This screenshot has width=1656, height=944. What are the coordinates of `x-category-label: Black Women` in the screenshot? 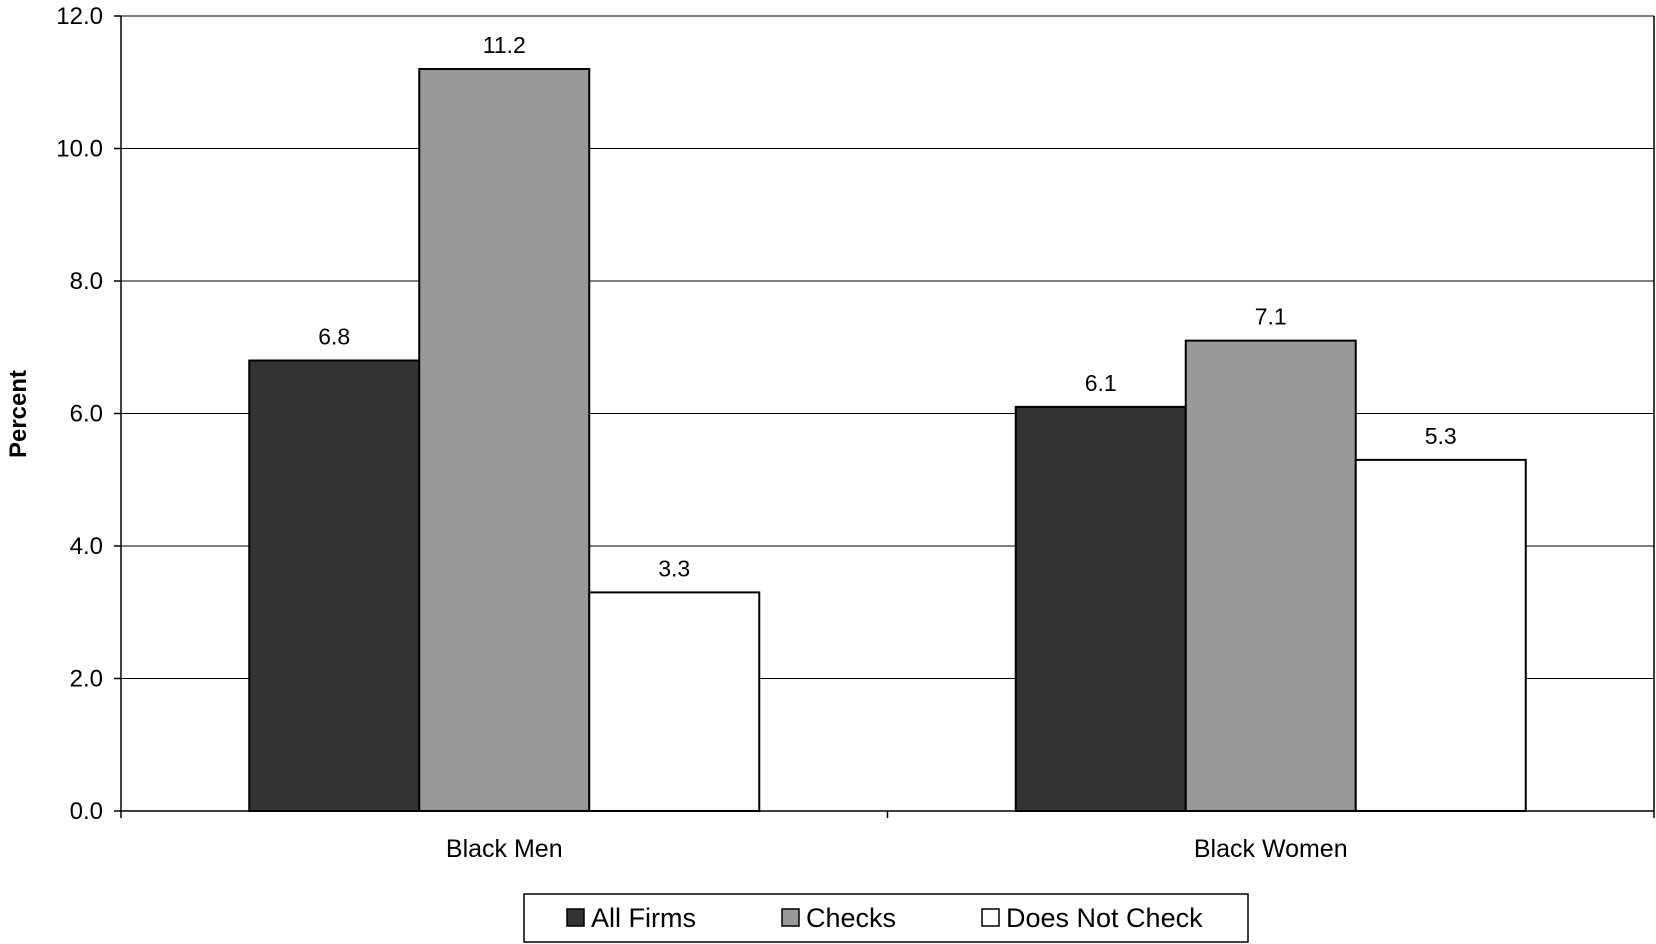 It's located at (1271, 849).